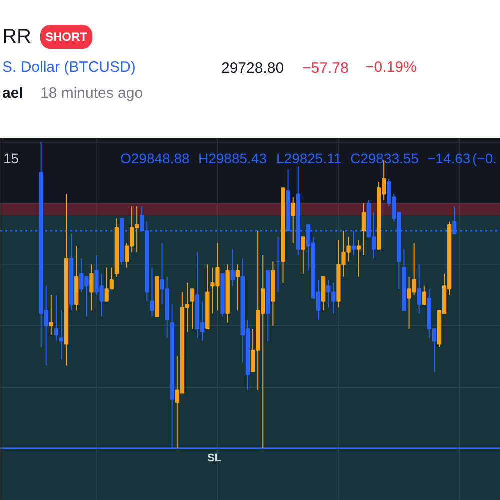 The width and height of the screenshot is (500, 500). Describe the element at coordinates (253, 68) in the screenshot. I see `text: 29728.80` at that location.